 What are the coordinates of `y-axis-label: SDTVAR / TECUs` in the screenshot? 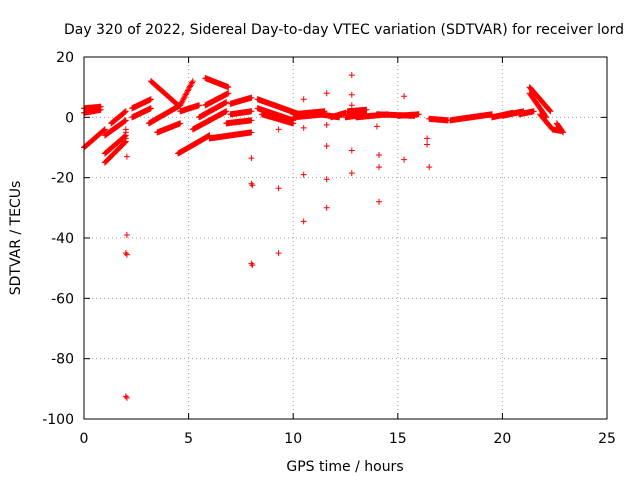 It's located at (16, 238).